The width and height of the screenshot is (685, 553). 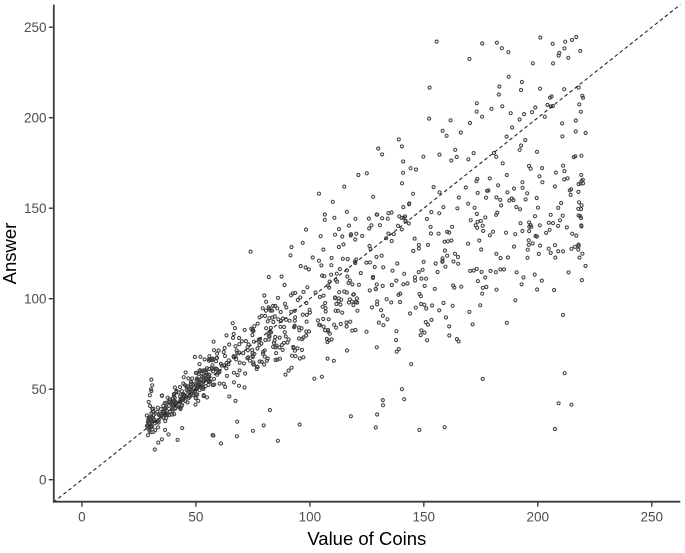 I want to click on svg-text: Value of Coins, so click(x=366, y=538).